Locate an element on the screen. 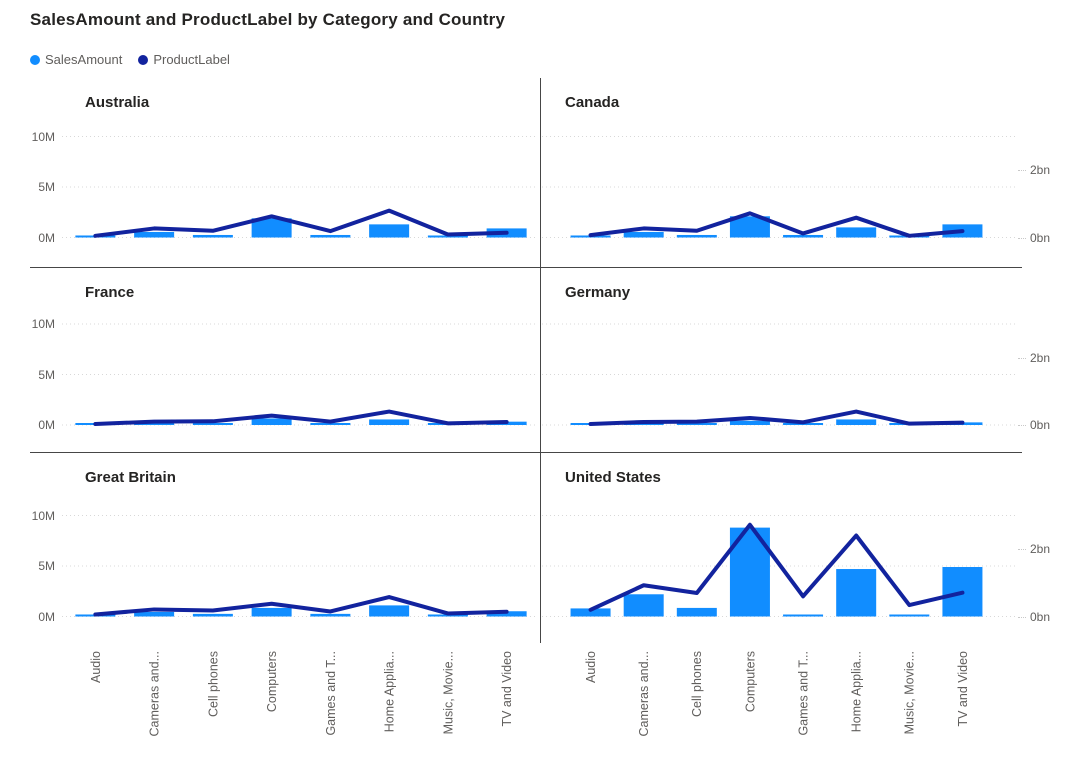  panel-title-germany: Germany is located at coordinates (598, 292).